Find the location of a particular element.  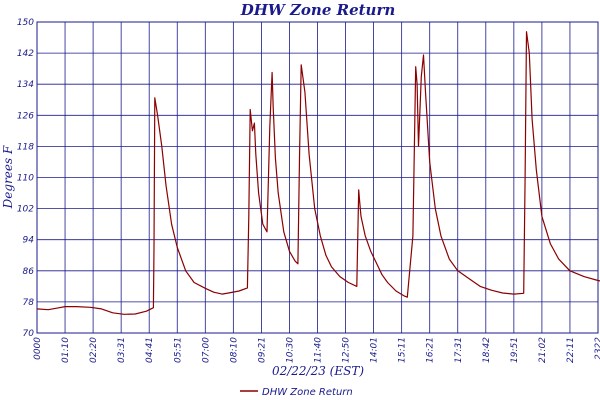

x-tick-label: 16:21 is located at coordinates (431, 350).